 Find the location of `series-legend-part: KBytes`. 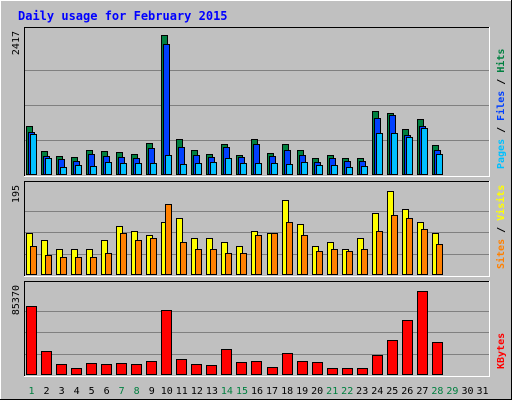

series-legend-part: KBytes is located at coordinates (501, 351).